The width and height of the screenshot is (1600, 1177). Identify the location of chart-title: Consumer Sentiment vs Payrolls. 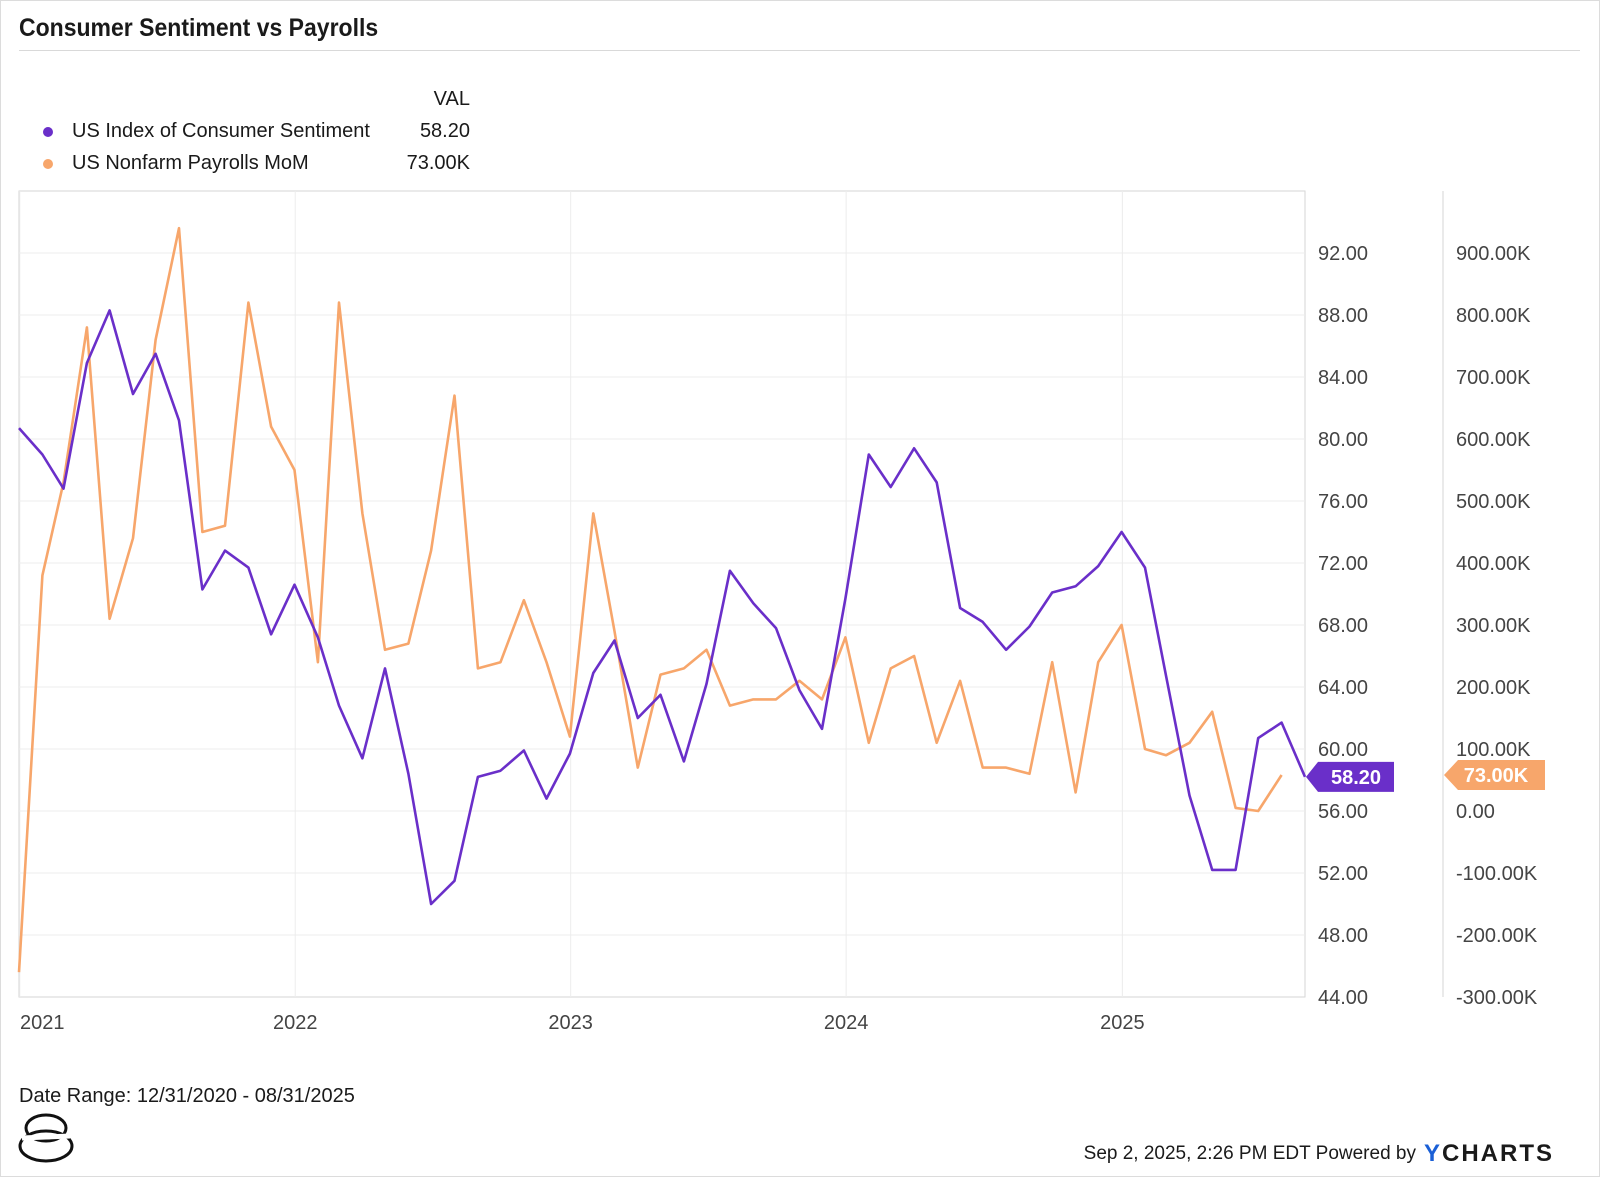
(199, 28).